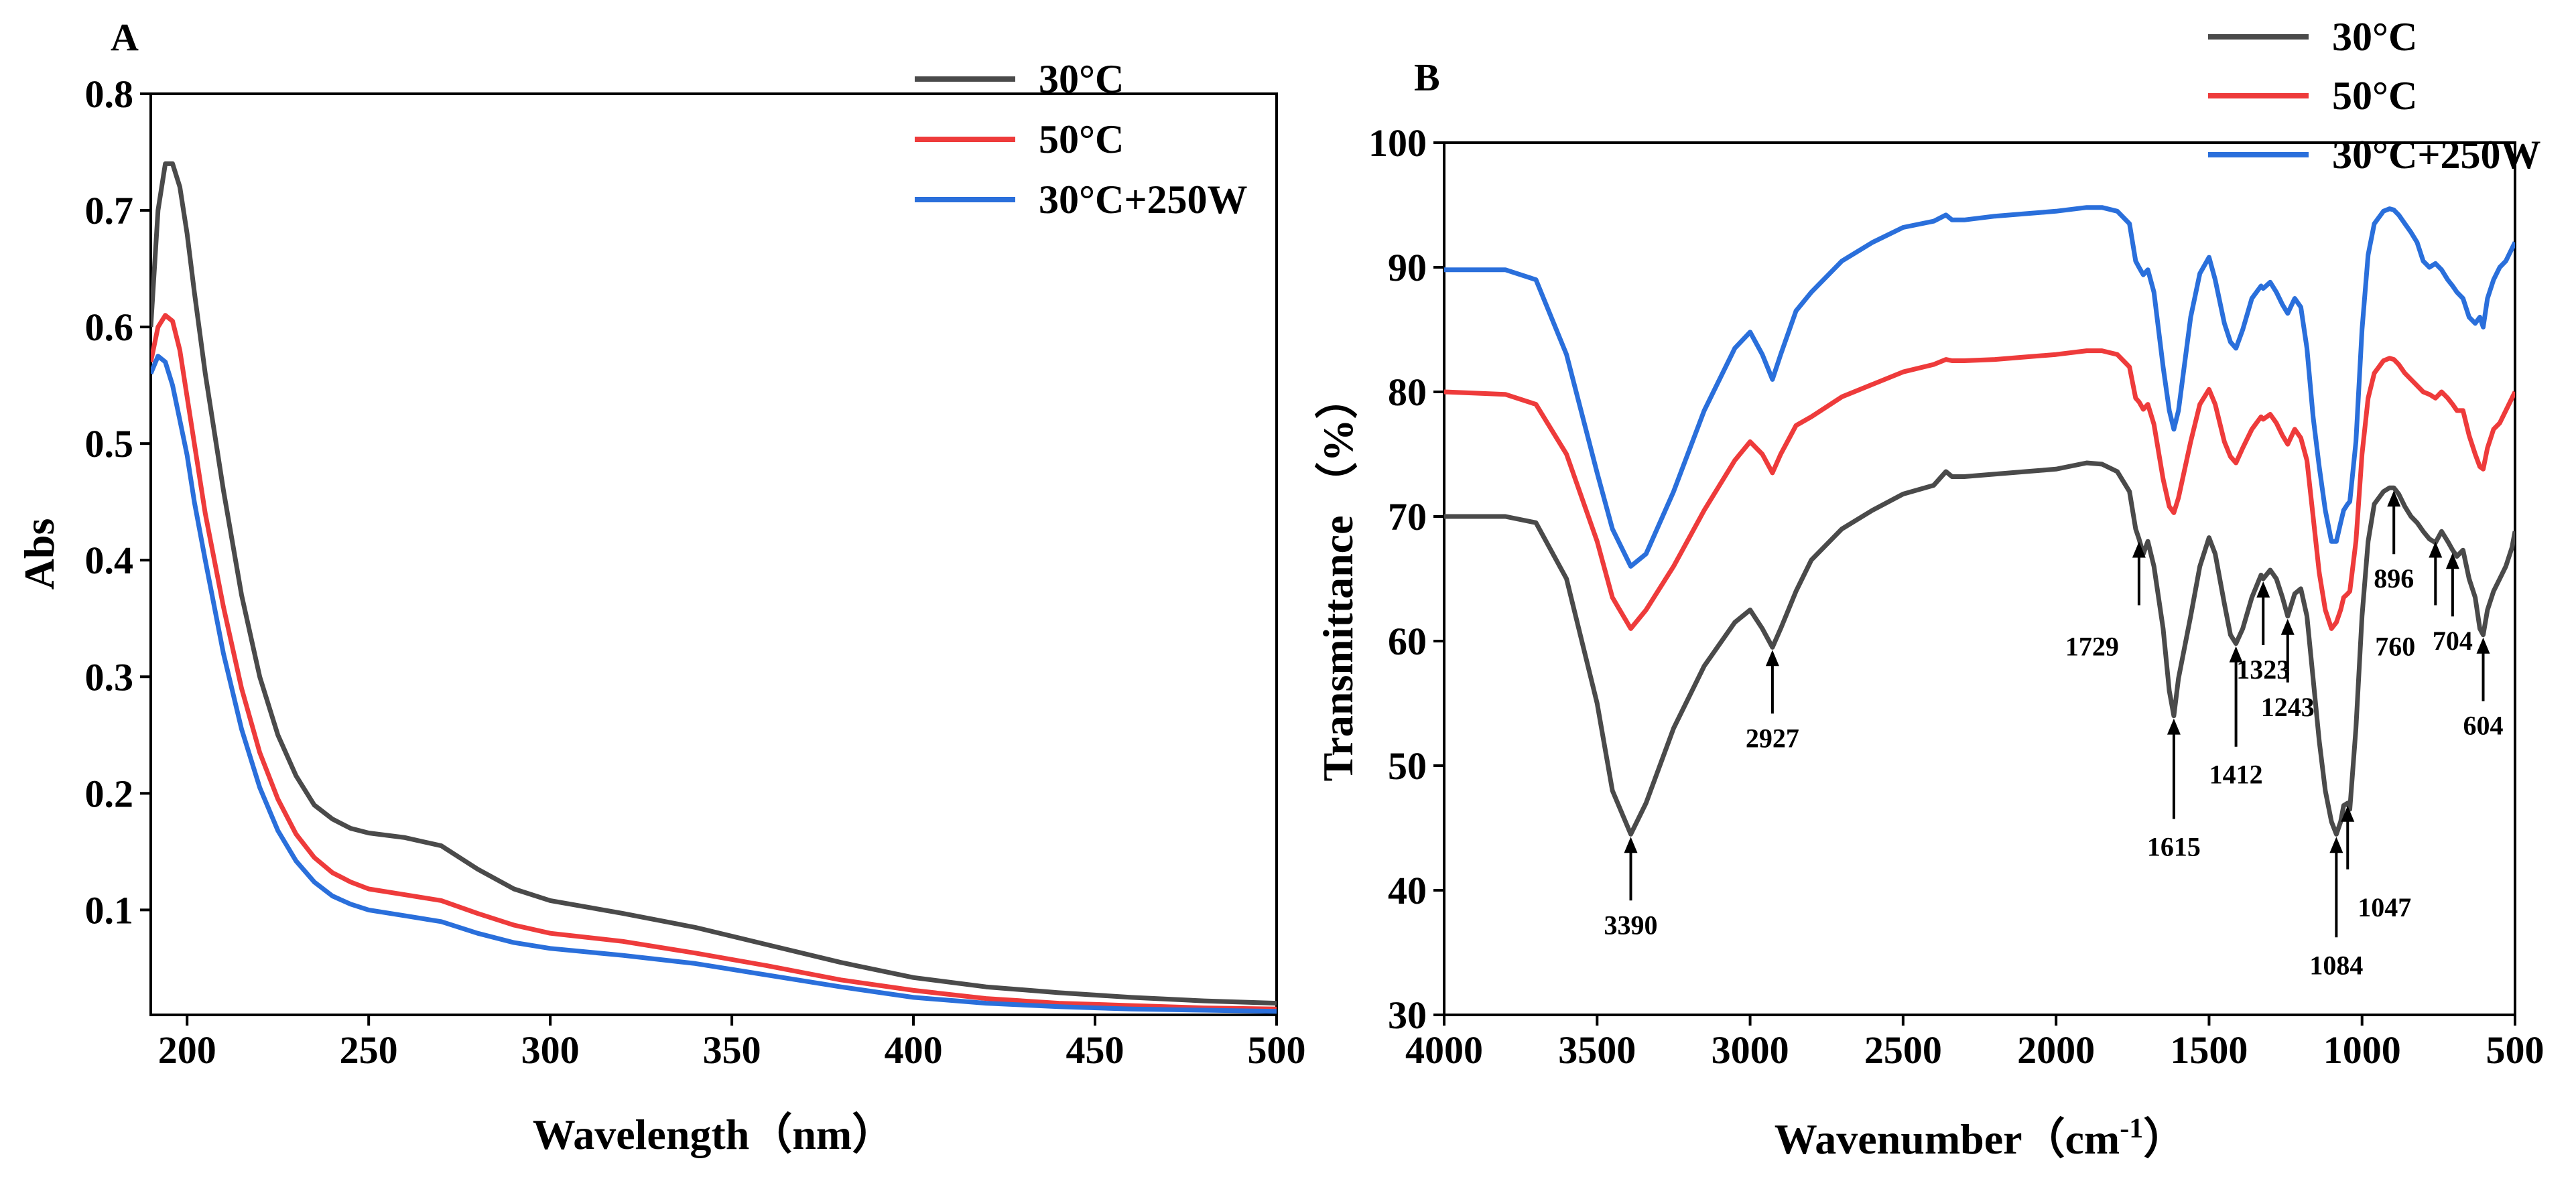 This screenshot has width=2576, height=1181. I want to click on y-tick-label: 80, so click(1407, 392).